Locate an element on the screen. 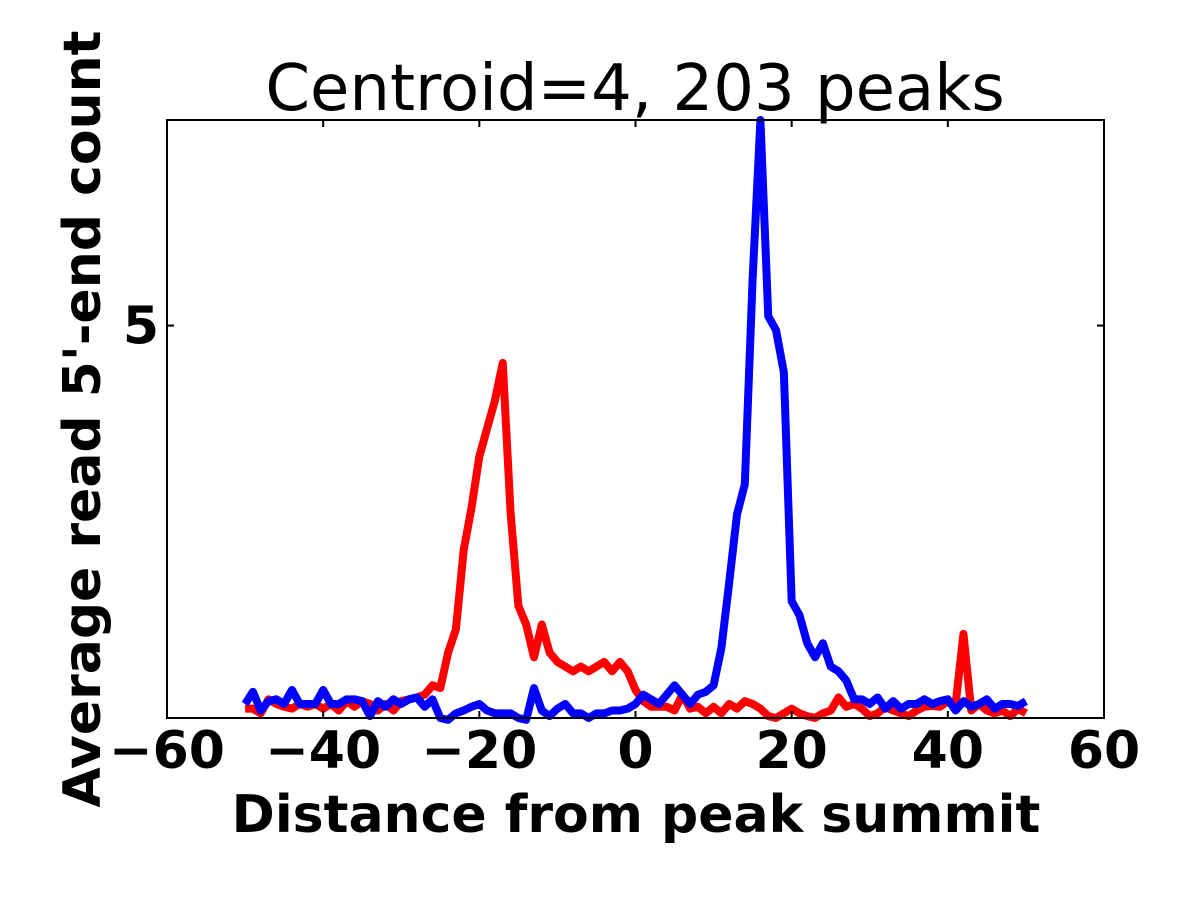 This screenshot has width=1200, height=900. x-tick-label: 0 is located at coordinates (635, 751).